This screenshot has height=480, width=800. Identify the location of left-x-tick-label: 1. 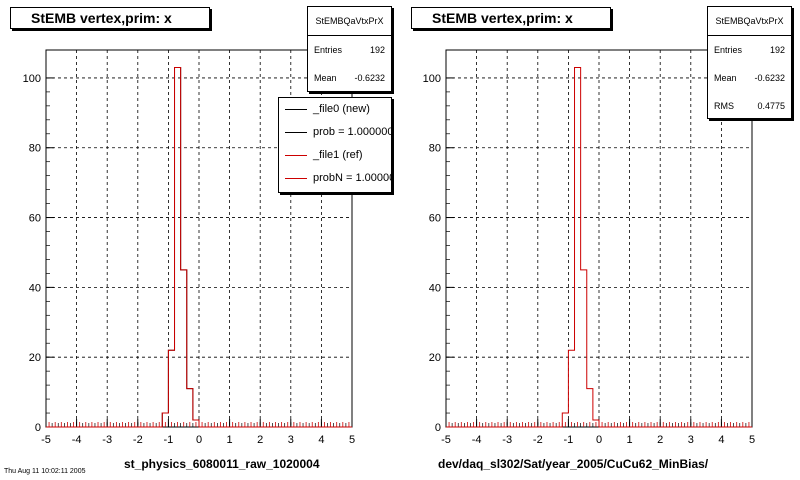
(230, 440).